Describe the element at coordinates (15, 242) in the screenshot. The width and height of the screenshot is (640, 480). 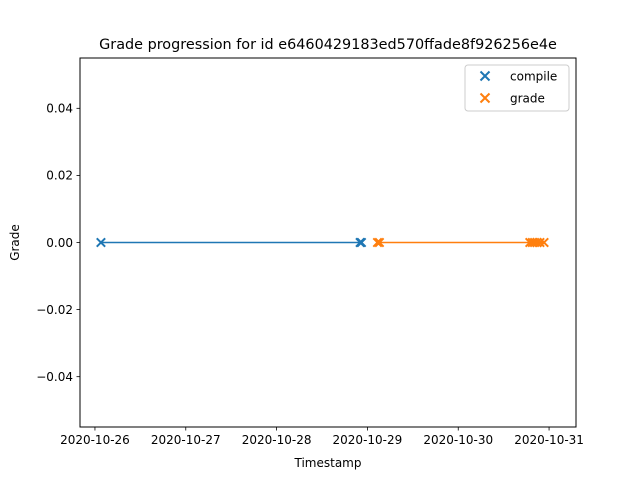
I see `y-axis-label: Grade` at that location.